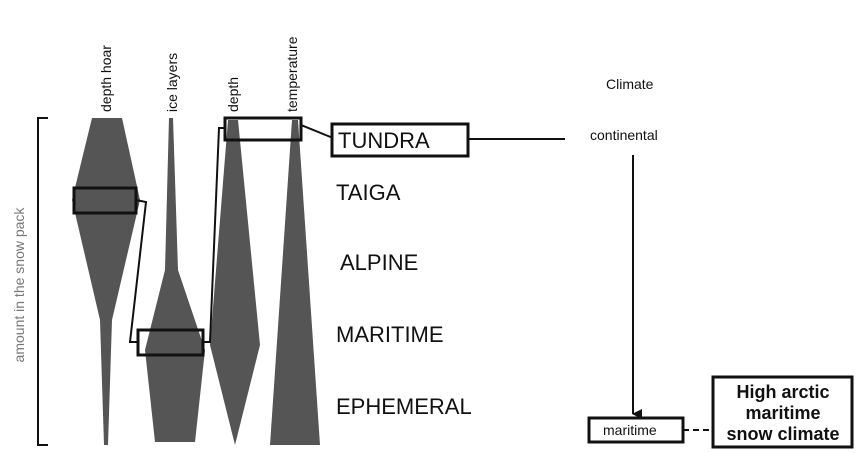 This screenshot has height=453, width=857. Describe the element at coordinates (384, 140) in the screenshot. I see `snow-class: TUNDRA` at that location.